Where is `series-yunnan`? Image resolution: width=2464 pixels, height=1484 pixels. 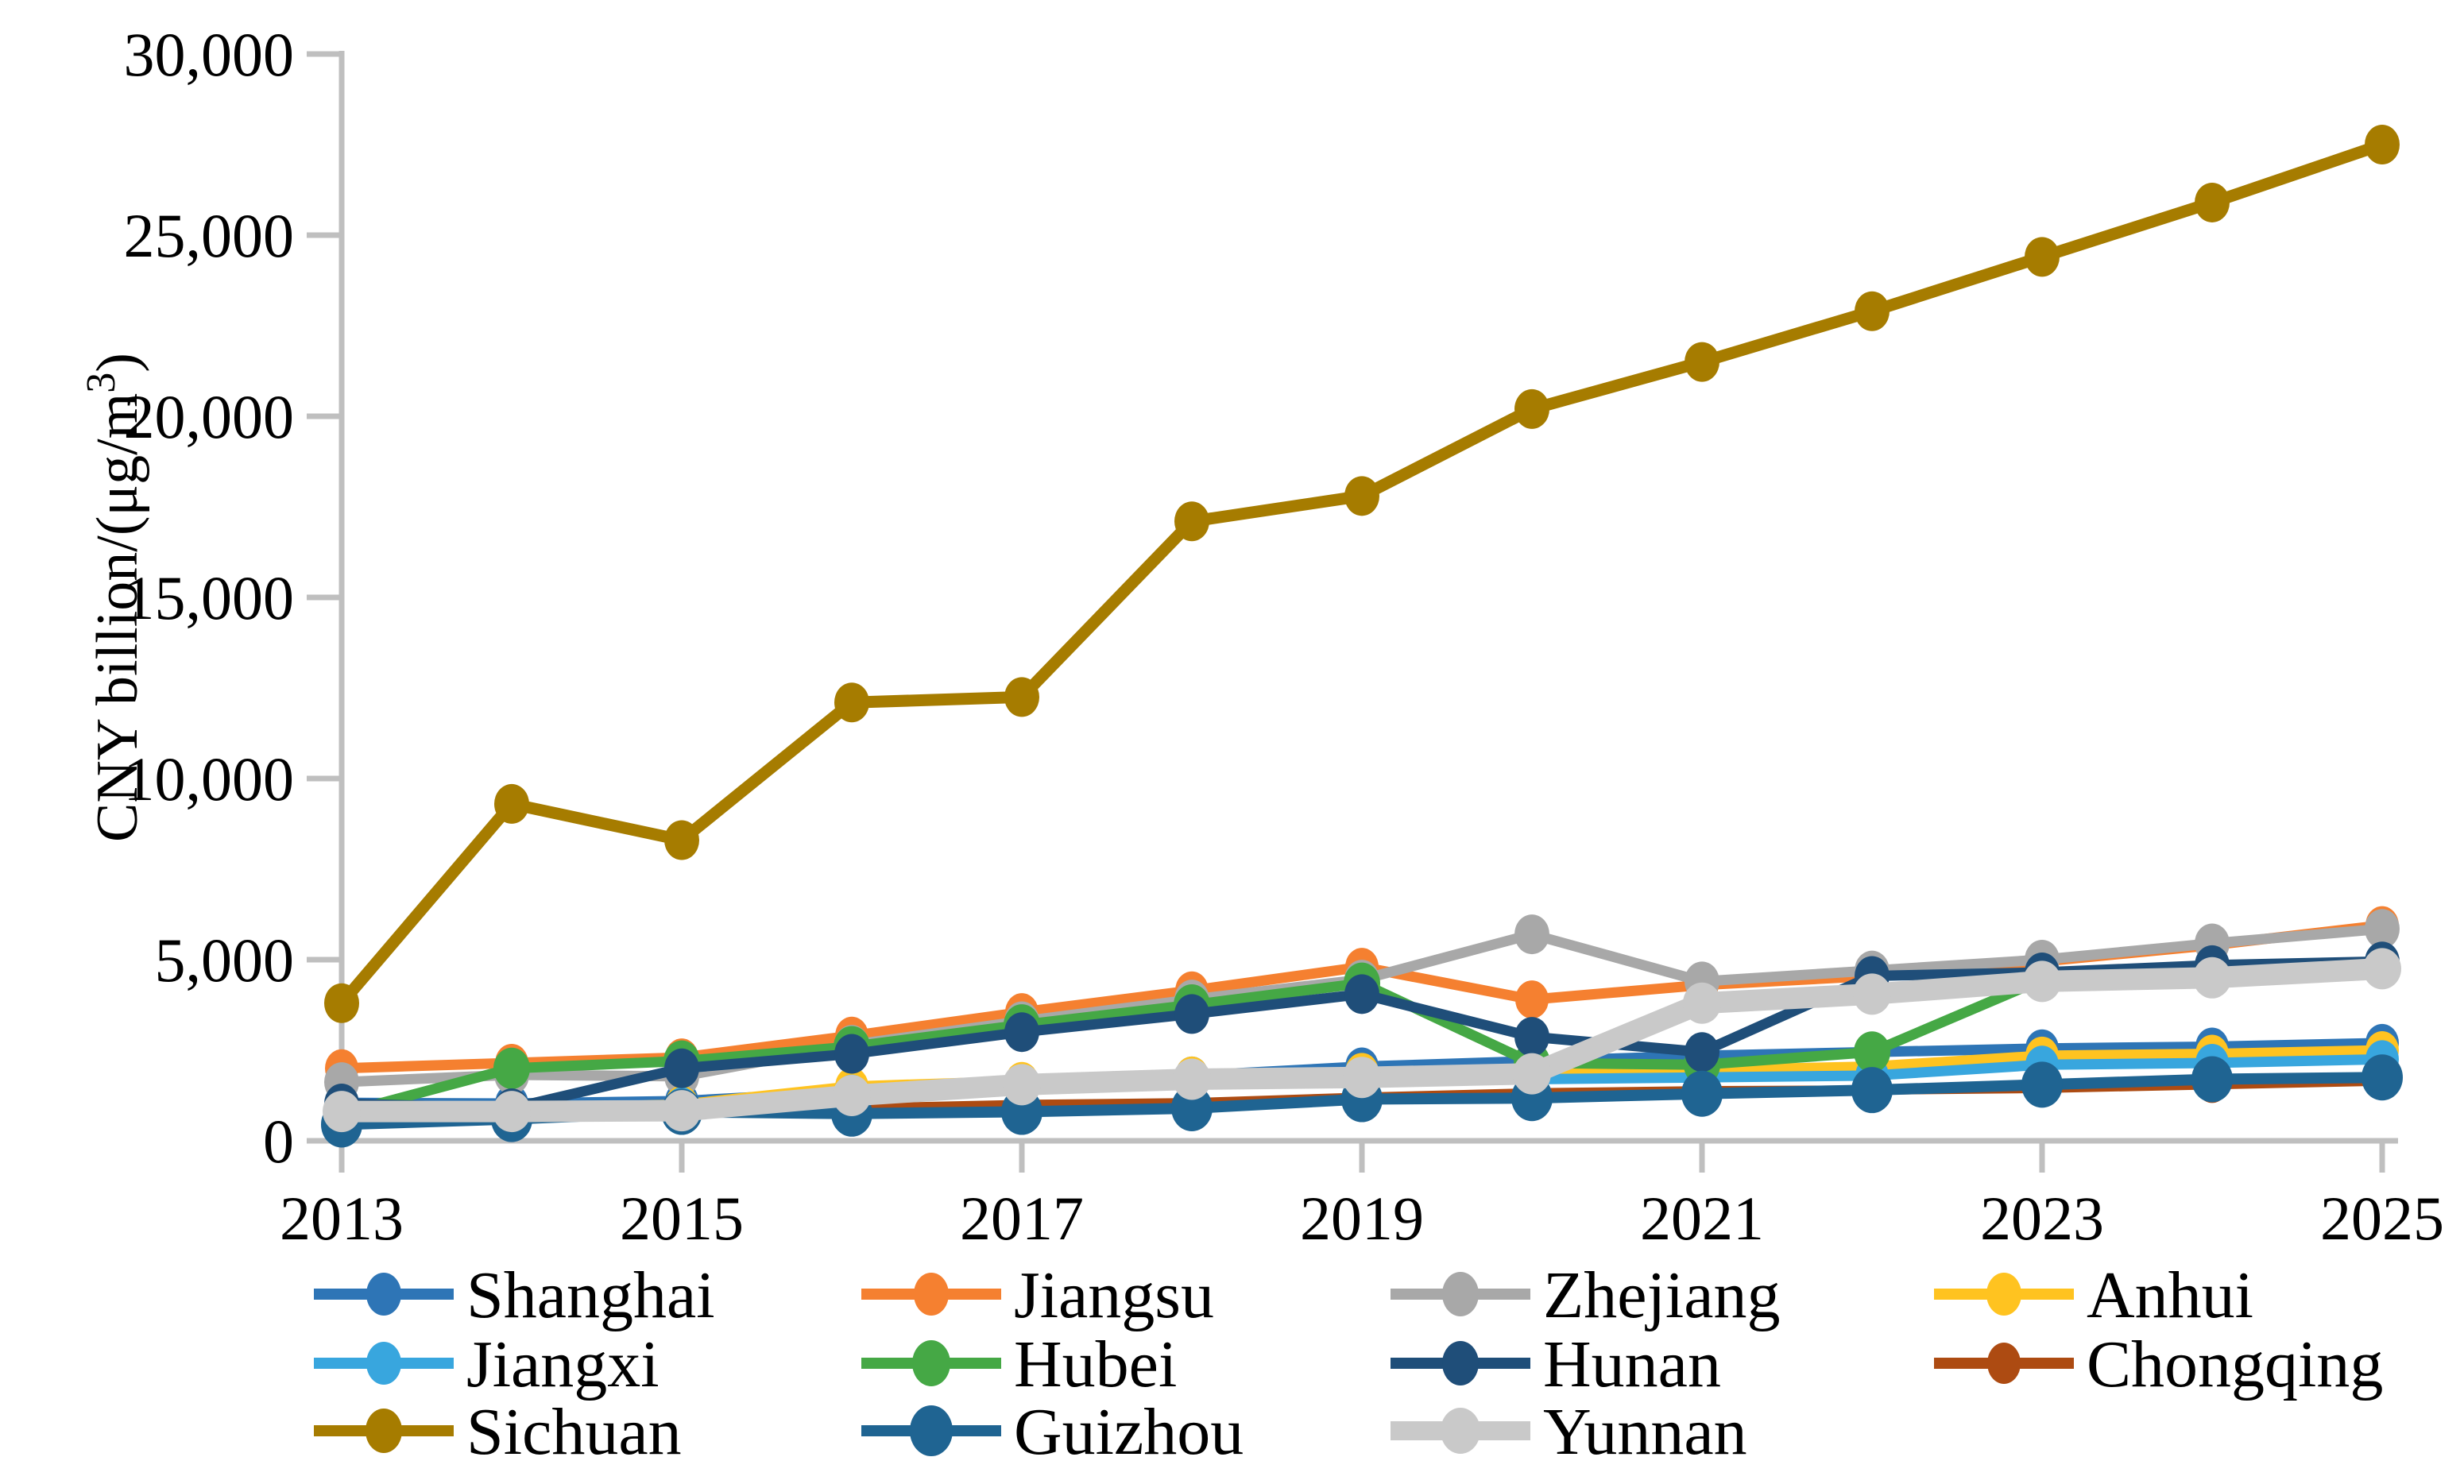 series-yunnan is located at coordinates (1362, 1040).